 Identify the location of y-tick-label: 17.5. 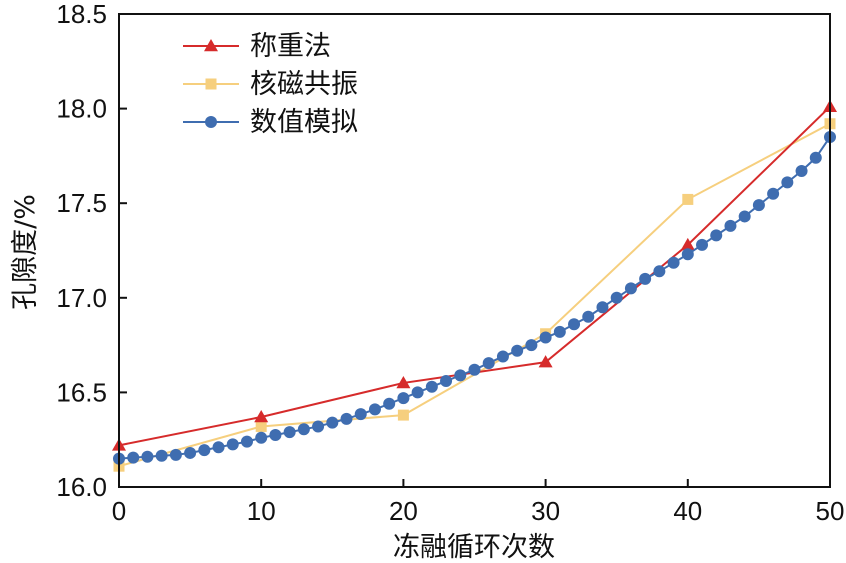
(81, 203).